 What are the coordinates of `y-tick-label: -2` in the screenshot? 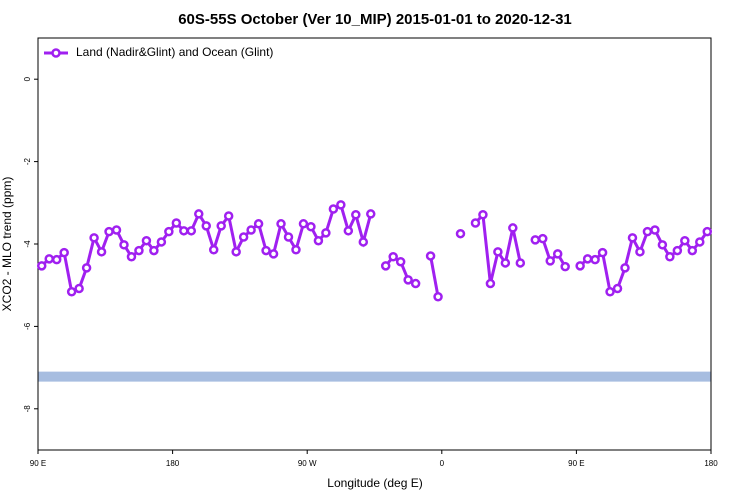 It's located at (27, 161).